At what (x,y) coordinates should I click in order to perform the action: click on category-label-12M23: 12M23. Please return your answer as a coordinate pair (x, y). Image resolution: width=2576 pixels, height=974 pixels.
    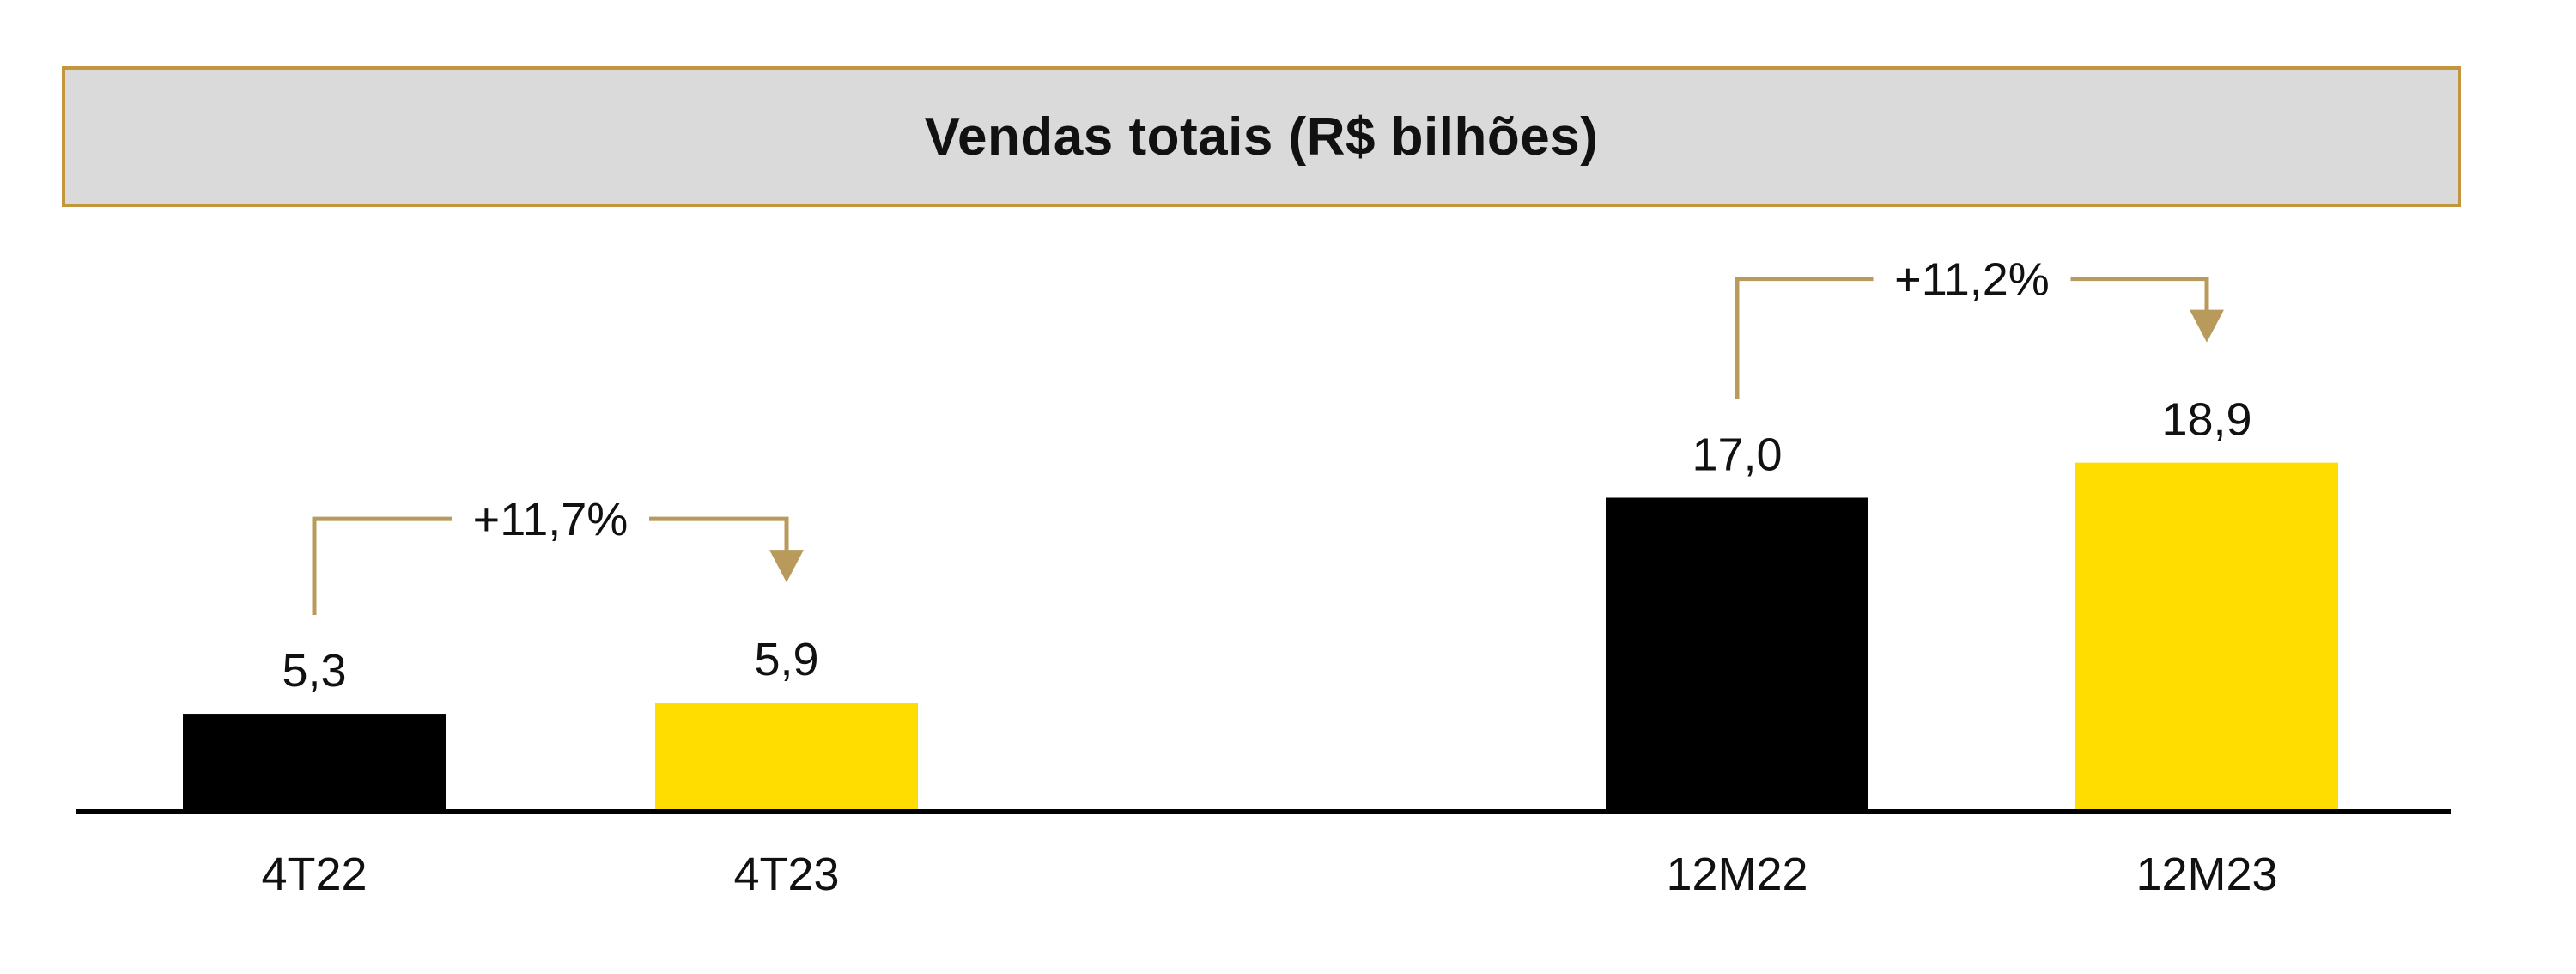
    Looking at the image, I should click on (2207, 874).